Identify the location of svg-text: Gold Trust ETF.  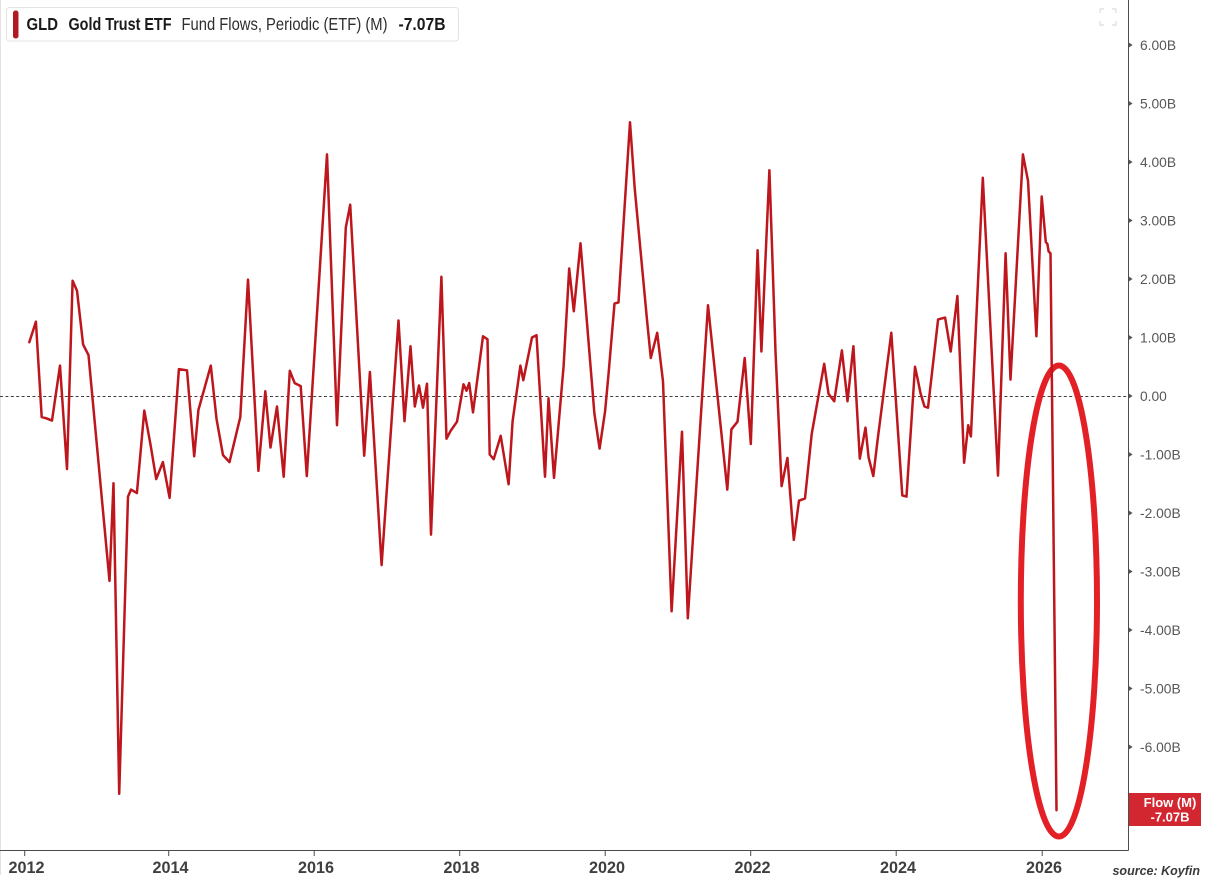
(120, 24).